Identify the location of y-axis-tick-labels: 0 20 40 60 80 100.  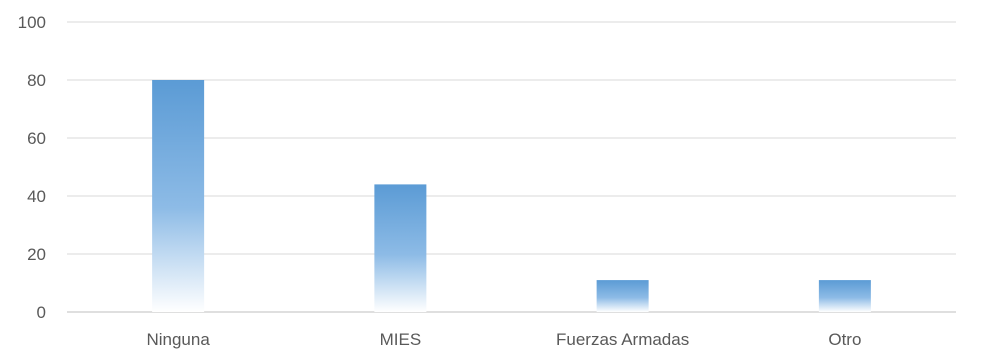
(32, 167).